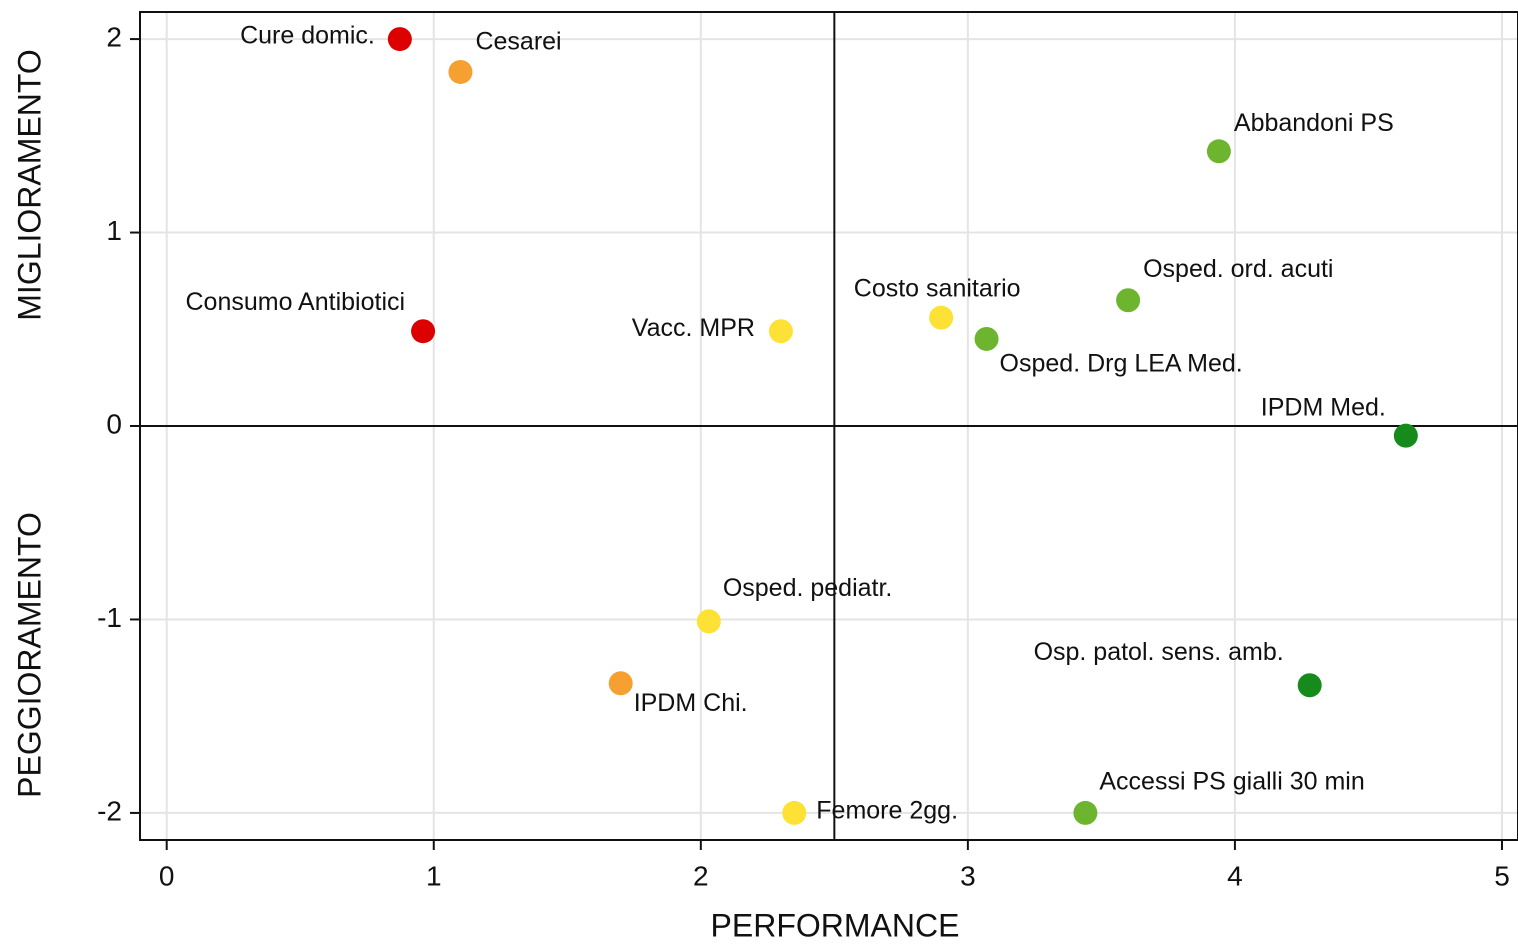 The height and width of the screenshot is (945, 1518). Describe the element at coordinates (937, 288) in the screenshot. I see `point-label: Costo sanitario` at that location.